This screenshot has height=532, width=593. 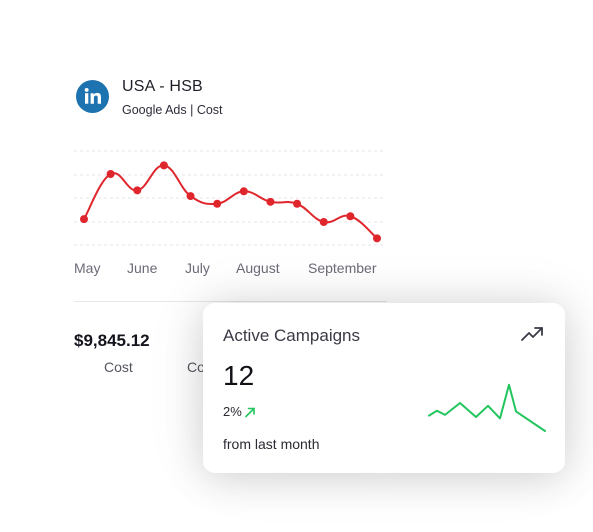 I want to click on cost-line-chart, so click(x=229, y=198).